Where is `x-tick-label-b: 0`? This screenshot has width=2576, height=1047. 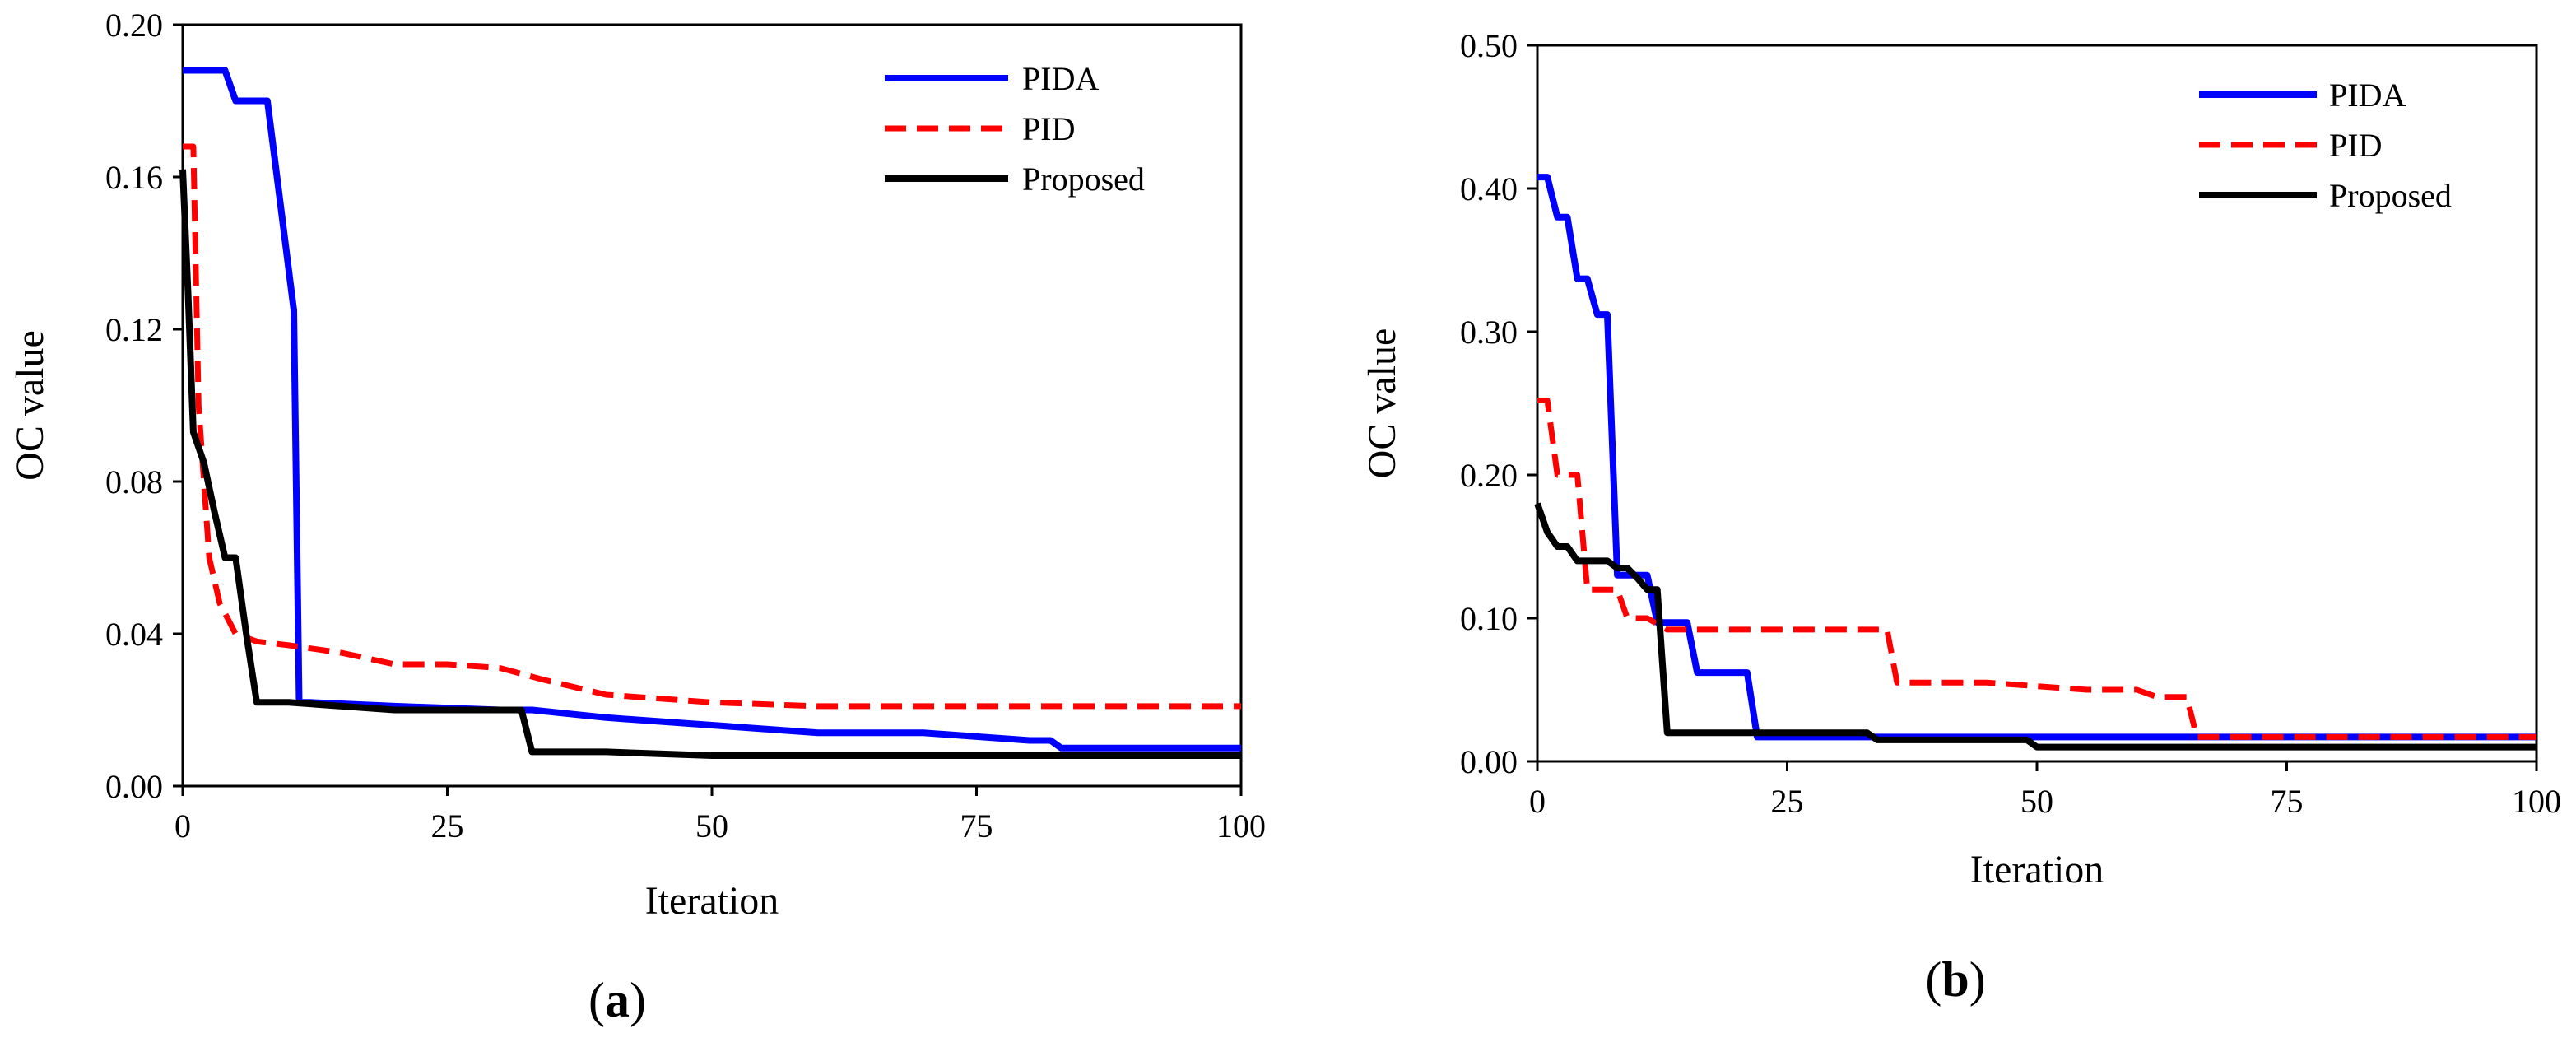
x-tick-label-b: 0 is located at coordinates (1537, 801).